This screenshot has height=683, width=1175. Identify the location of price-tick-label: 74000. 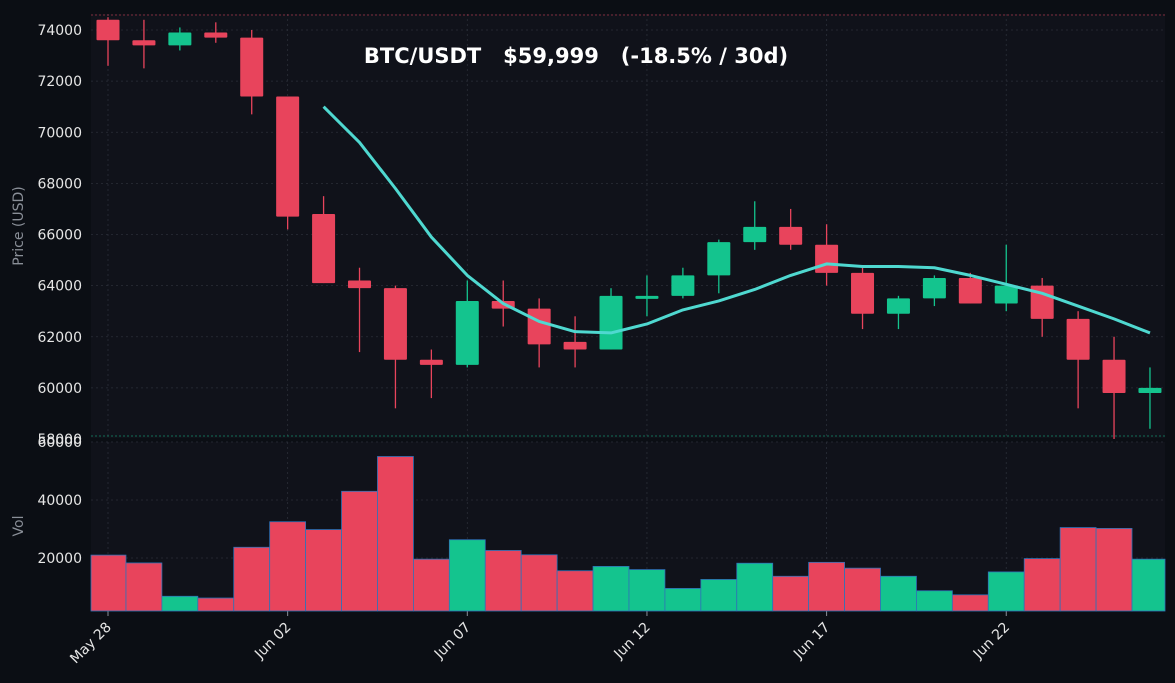
(59, 31).